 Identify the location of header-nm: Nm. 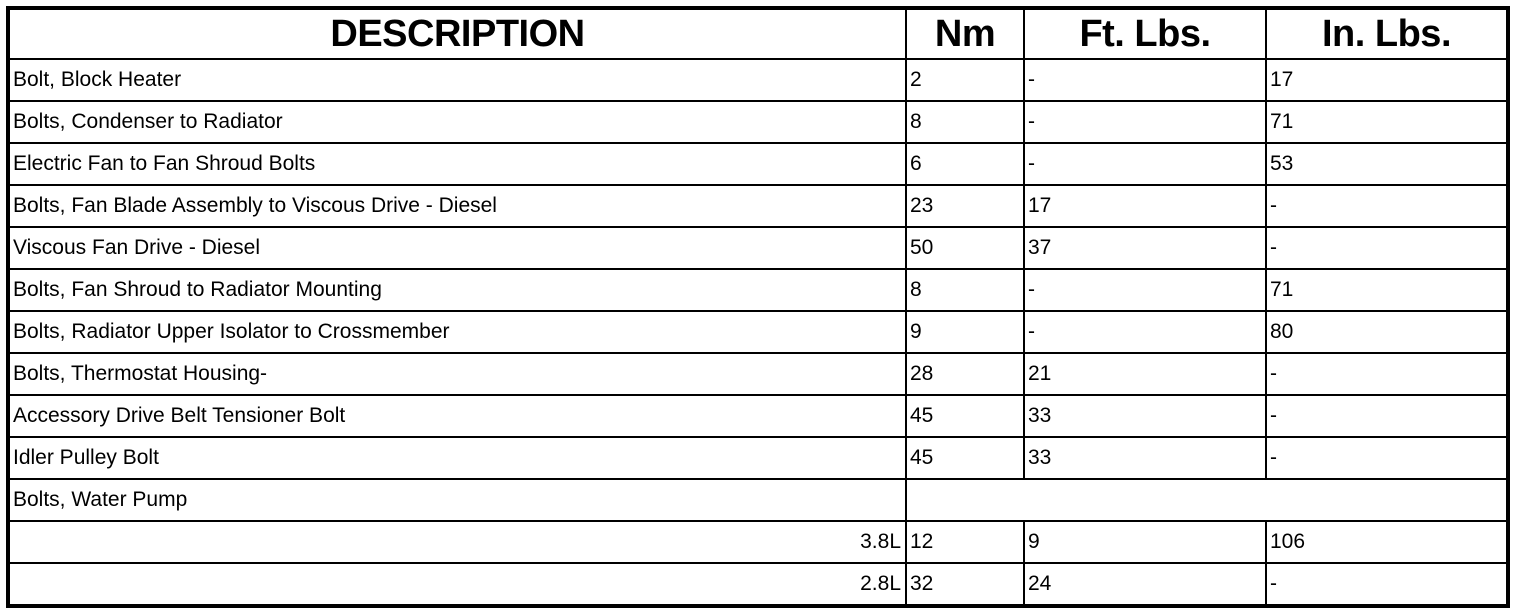
(965, 33).